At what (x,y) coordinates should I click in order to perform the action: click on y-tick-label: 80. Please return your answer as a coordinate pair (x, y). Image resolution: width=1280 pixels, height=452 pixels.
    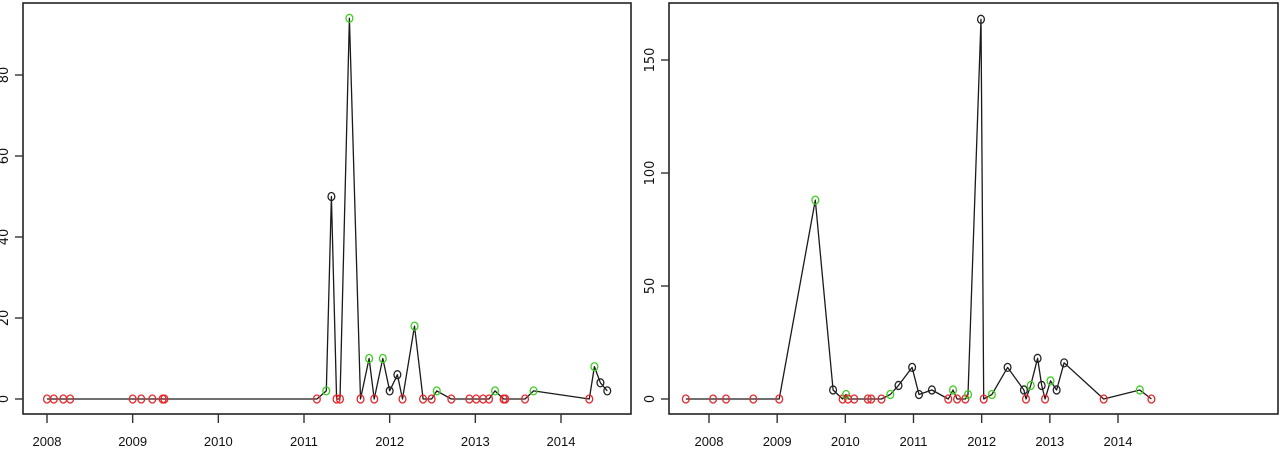
    Looking at the image, I should click on (6, 75).